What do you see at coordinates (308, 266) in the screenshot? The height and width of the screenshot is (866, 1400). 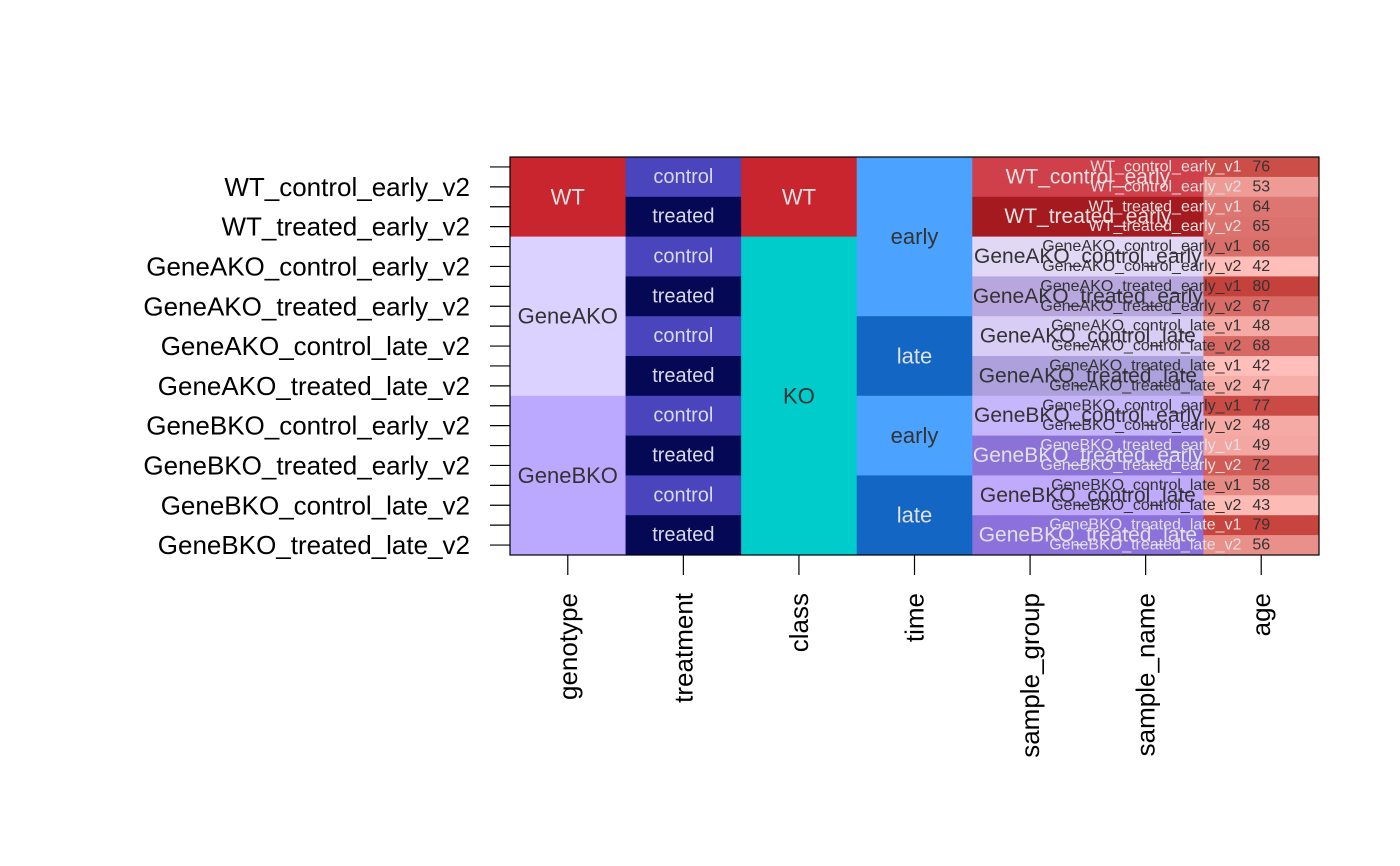 I see `row-label: GeneAKO_control_early_v2` at bounding box center [308, 266].